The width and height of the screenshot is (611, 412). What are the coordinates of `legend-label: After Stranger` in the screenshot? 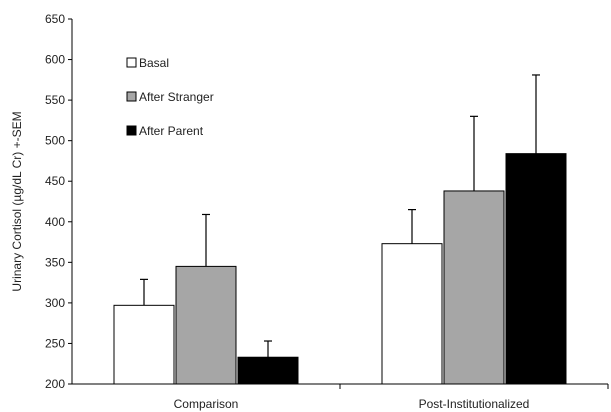 It's located at (176, 97).